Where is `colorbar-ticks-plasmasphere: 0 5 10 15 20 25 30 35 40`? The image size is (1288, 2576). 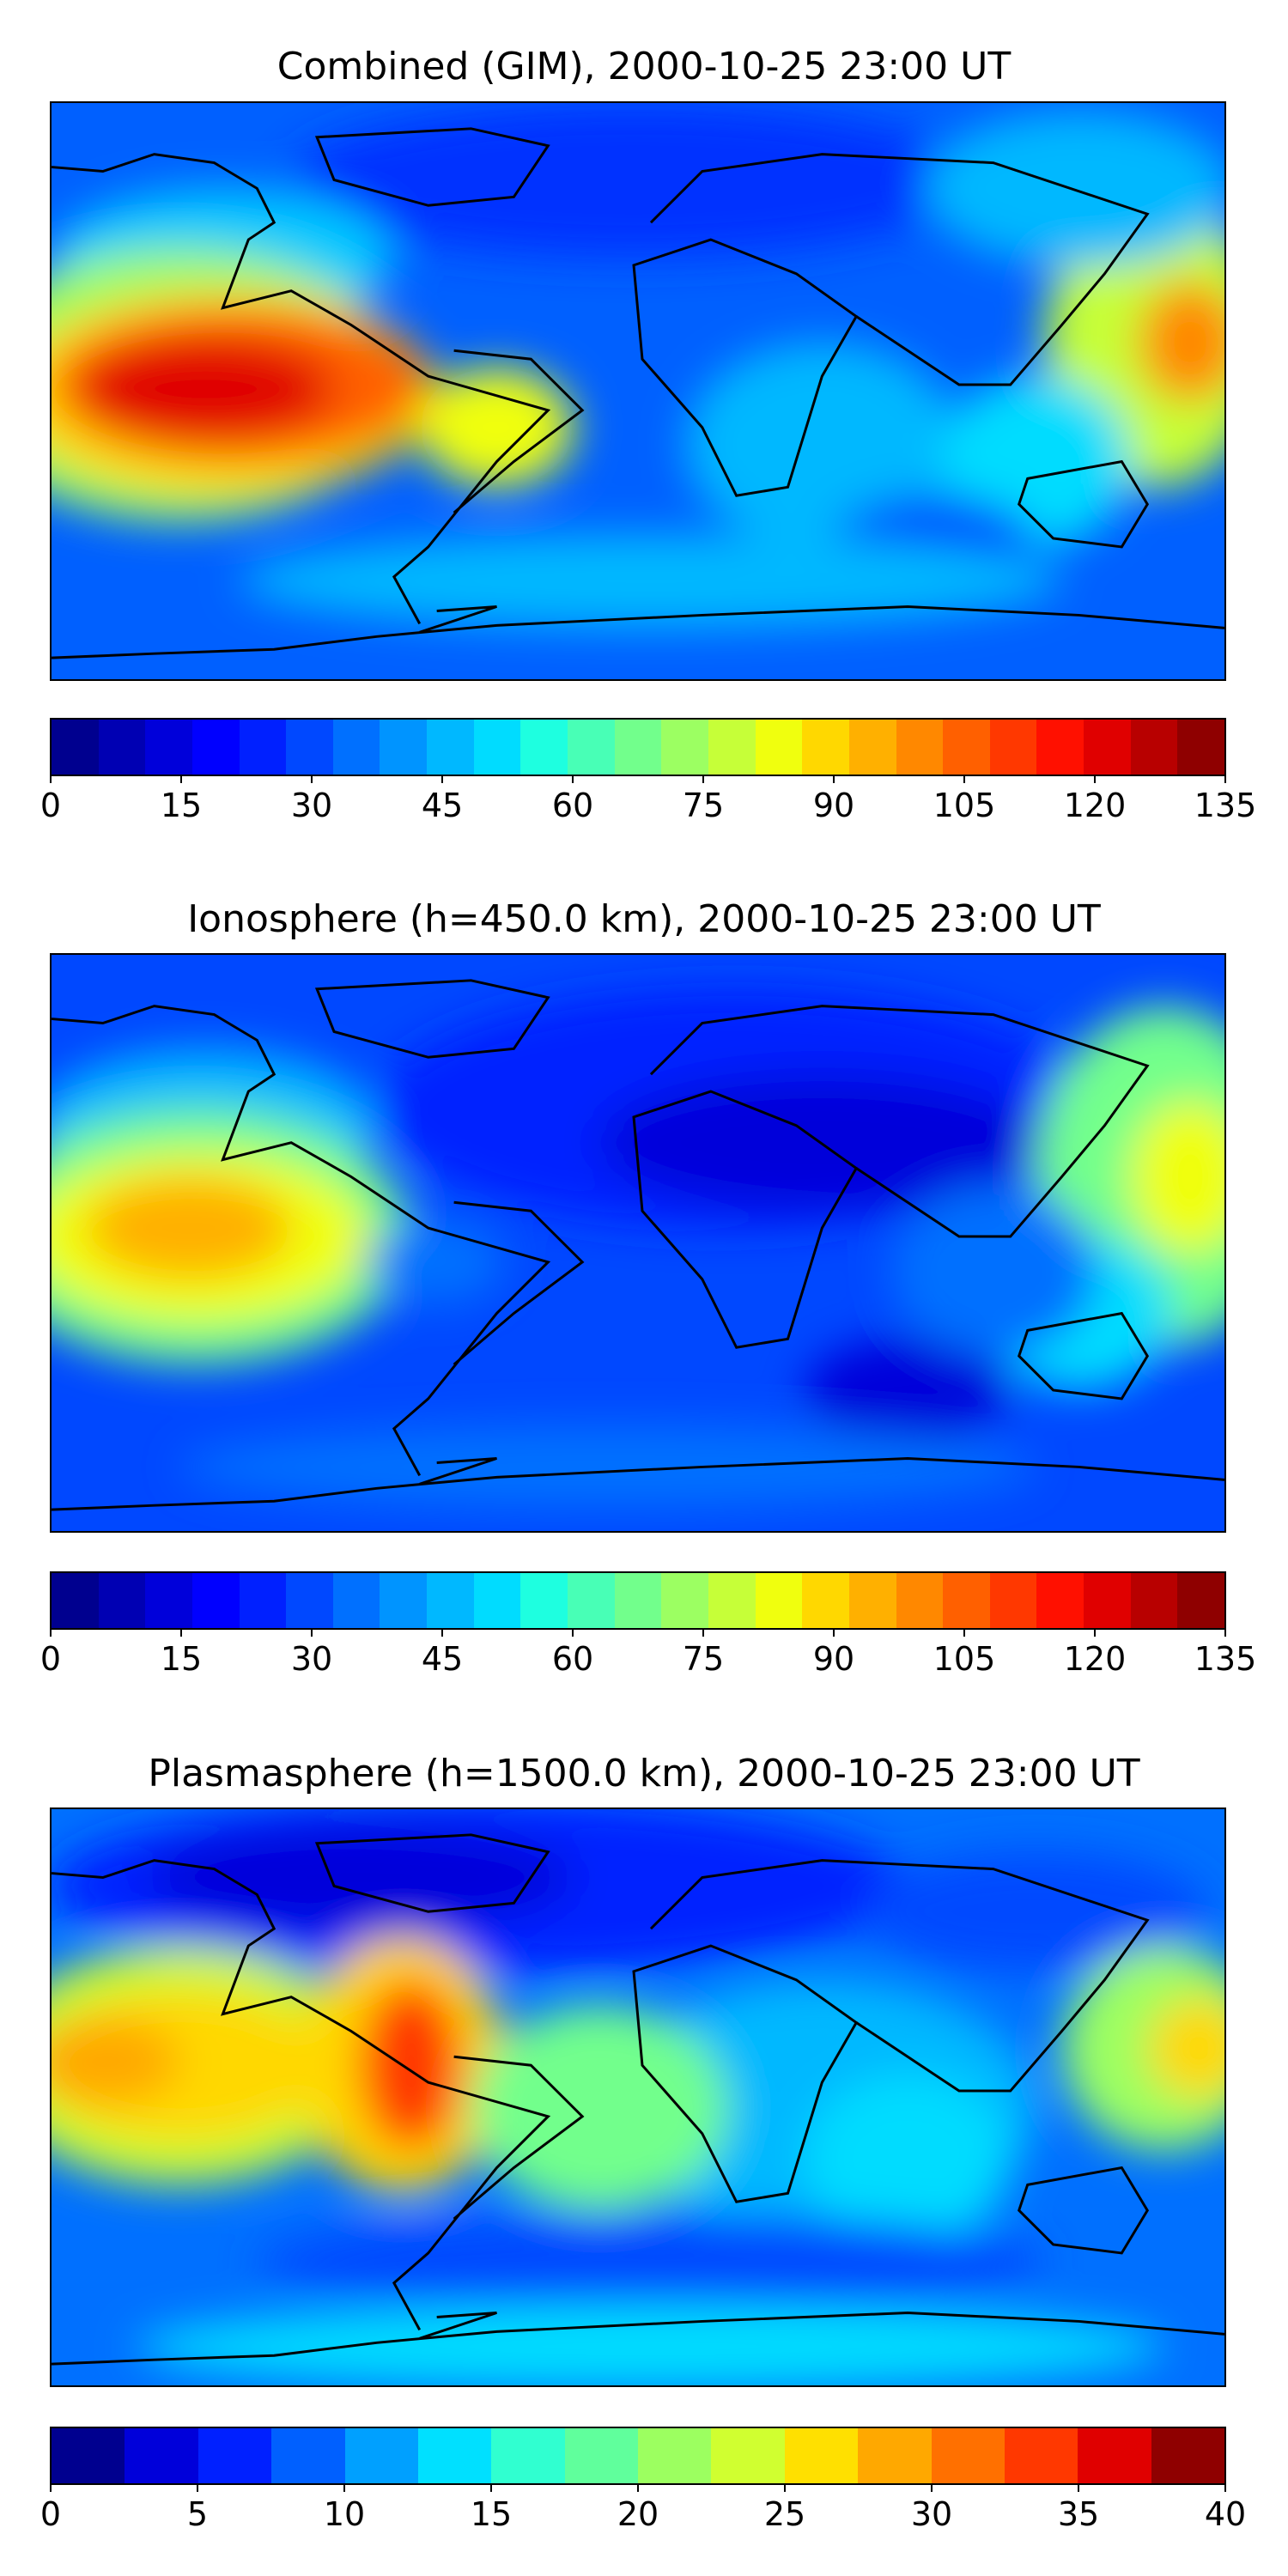
colorbar-ticks-plasmasphere: 0 5 10 15 20 25 30 35 40 is located at coordinates (643, 2510).